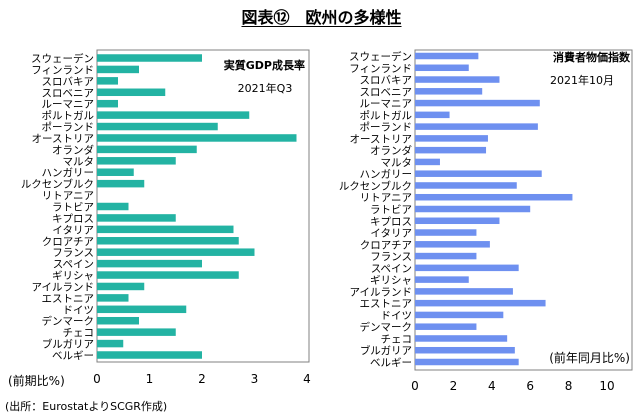 This screenshot has width=643, height=420. Describe the element at coordinates (391, 363) in the screenshot. I see `category-label: ベルギー` at that location.